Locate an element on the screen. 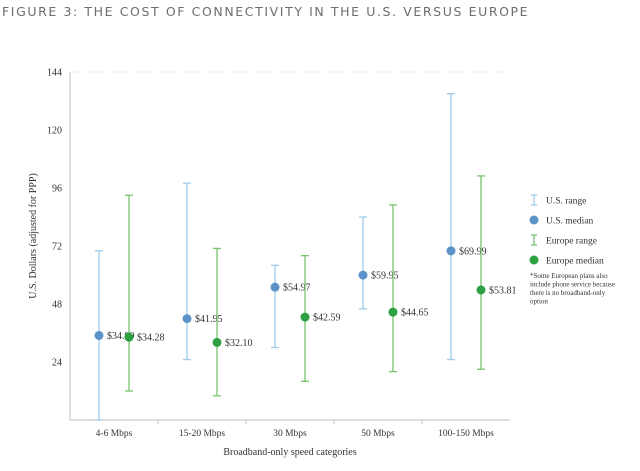  x-axis-title: Broadband-only speed categories is located at coordinates (289, 452).